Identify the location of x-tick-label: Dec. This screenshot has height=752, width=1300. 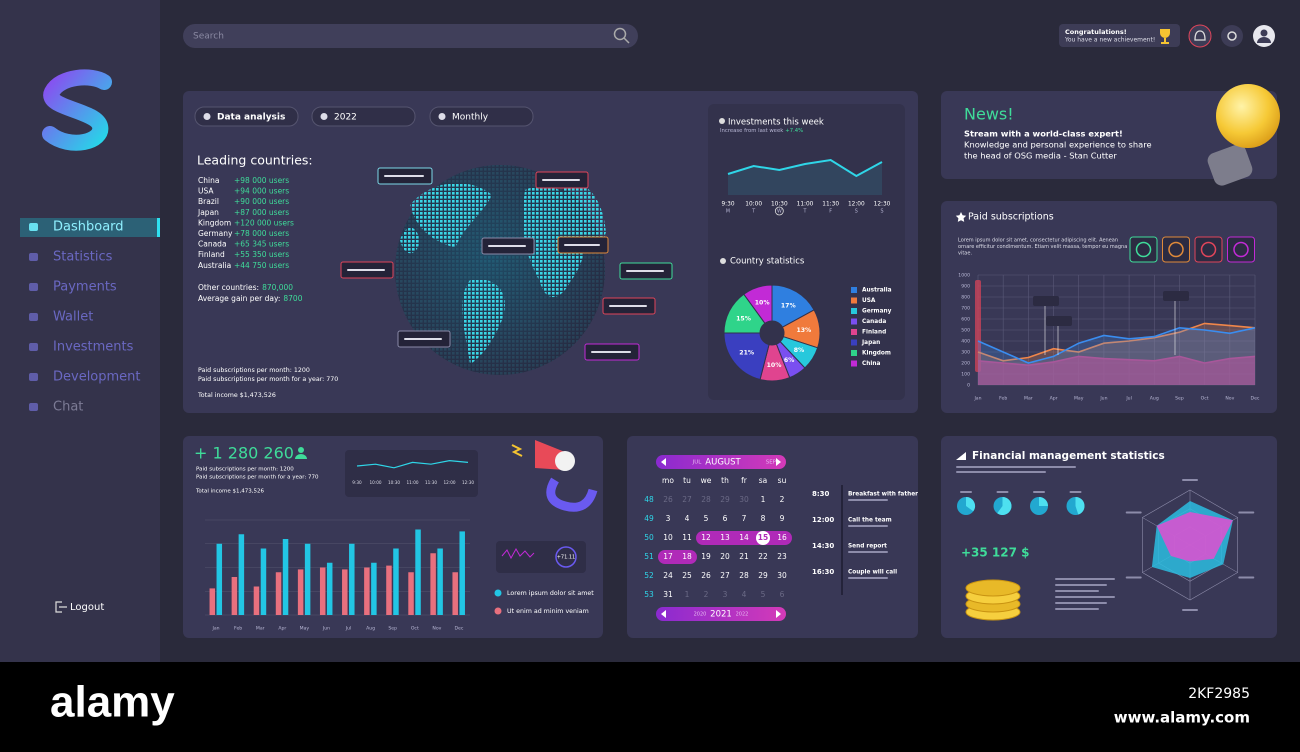
(1255, 399).